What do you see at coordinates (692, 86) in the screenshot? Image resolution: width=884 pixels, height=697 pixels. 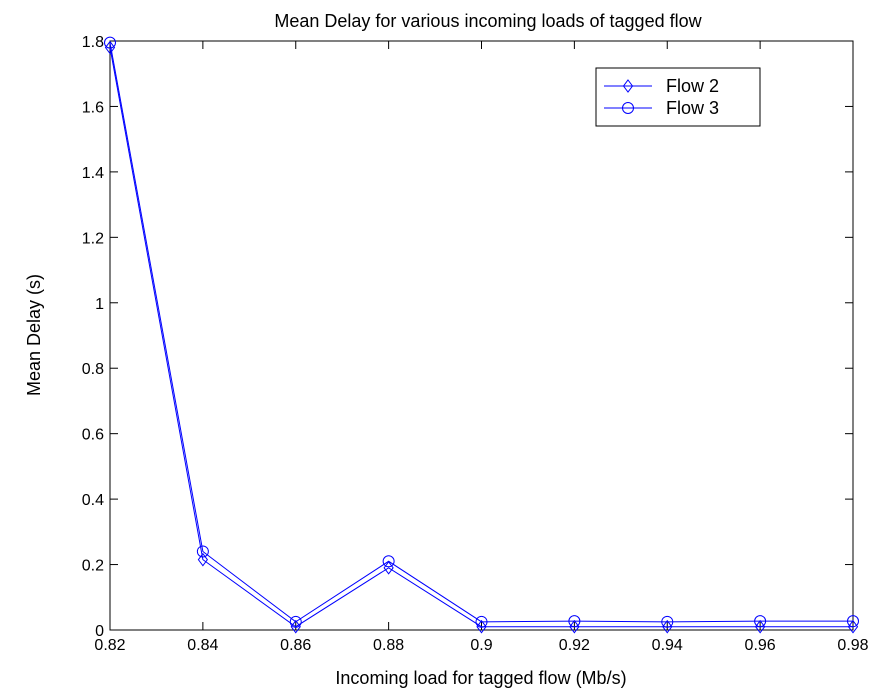 I see `legend-label-flow-2: Flow 2` at bounding box center [692, 86].